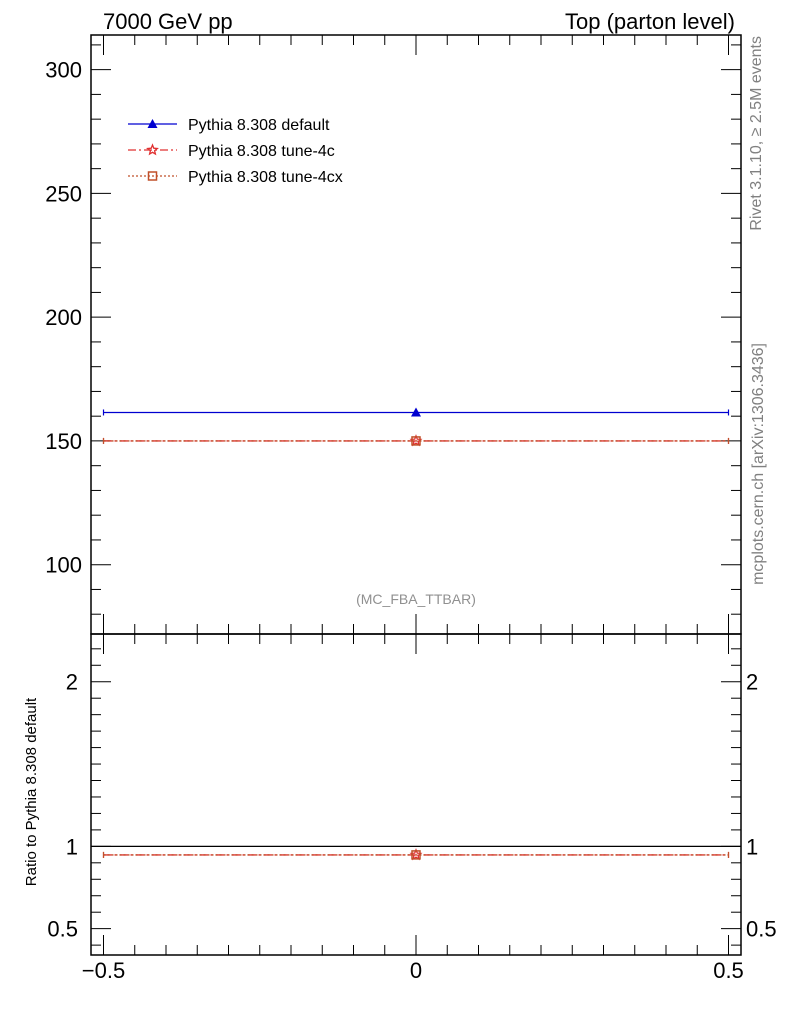 Image resolution: width=786 pixels, height=1024 pixels. What do you see at coordinates (63, 193) in the screenshot?
I see `main-y-tick-label: 250` at bounding box center [63, 193].